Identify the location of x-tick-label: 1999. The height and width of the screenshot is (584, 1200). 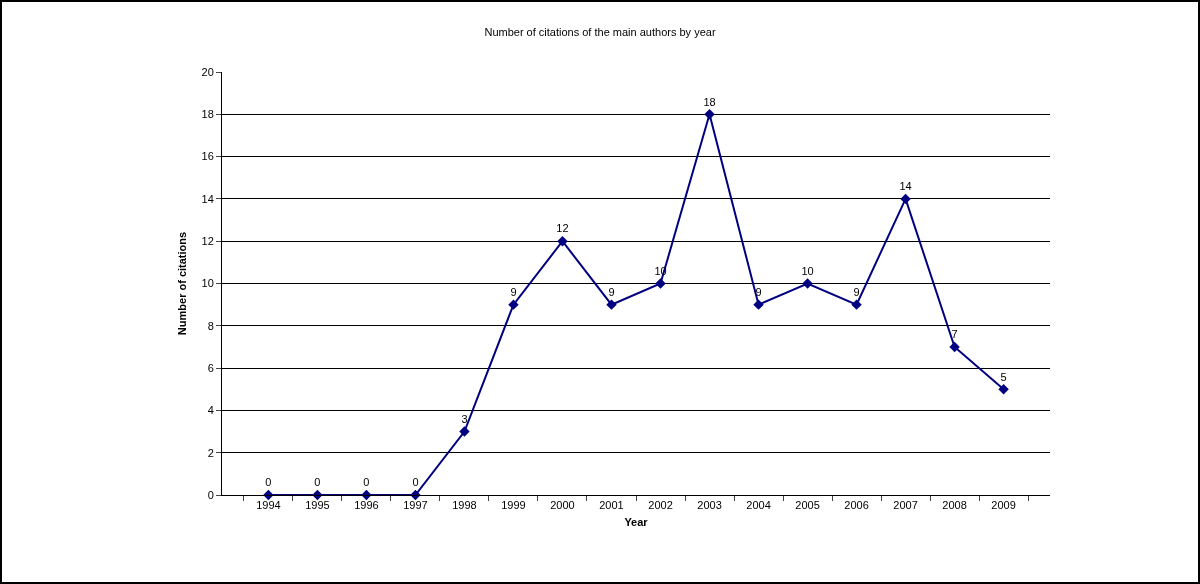
(513, 505).